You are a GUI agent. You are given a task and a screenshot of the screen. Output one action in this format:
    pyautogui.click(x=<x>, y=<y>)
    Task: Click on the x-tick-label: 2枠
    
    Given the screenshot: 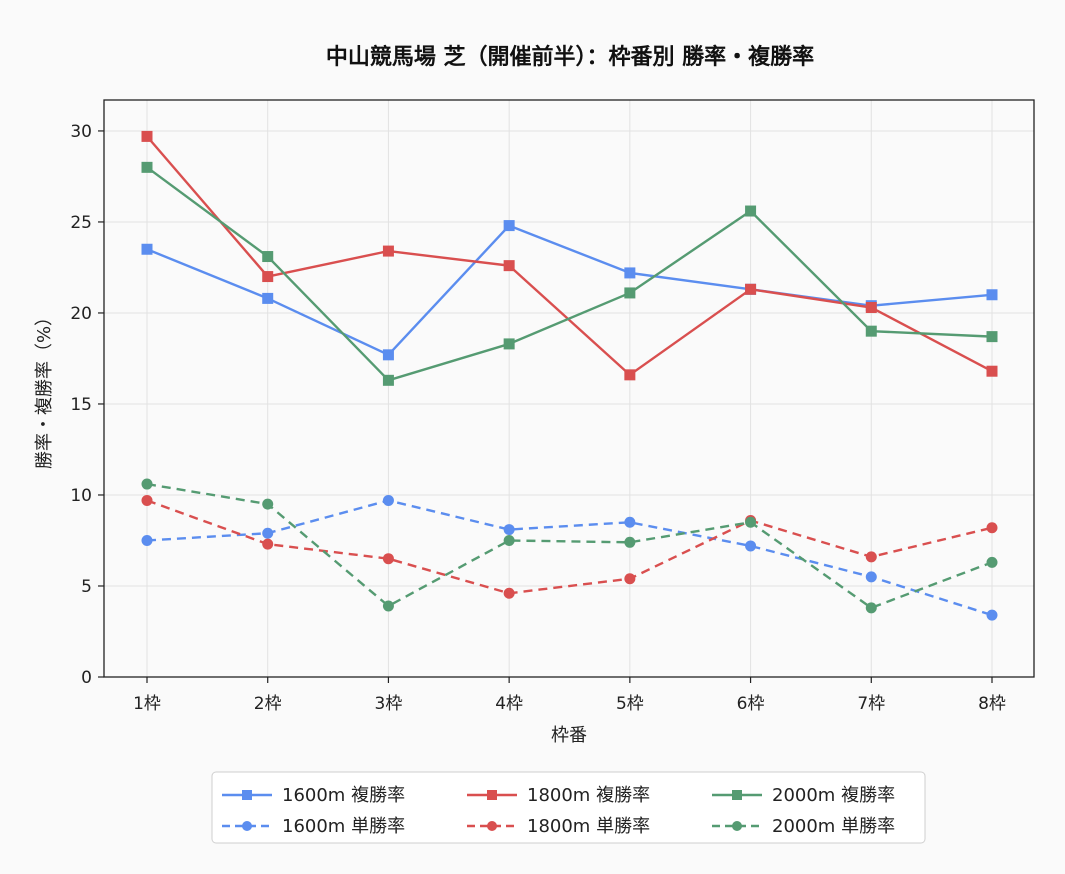 What is the action you would take?
    pyautogui.click(x=268, y=704)
    